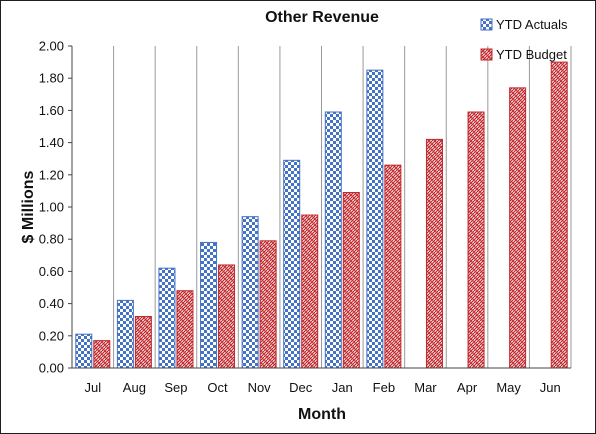  I want to click on legend-swatch-budget, so click(486, 54).